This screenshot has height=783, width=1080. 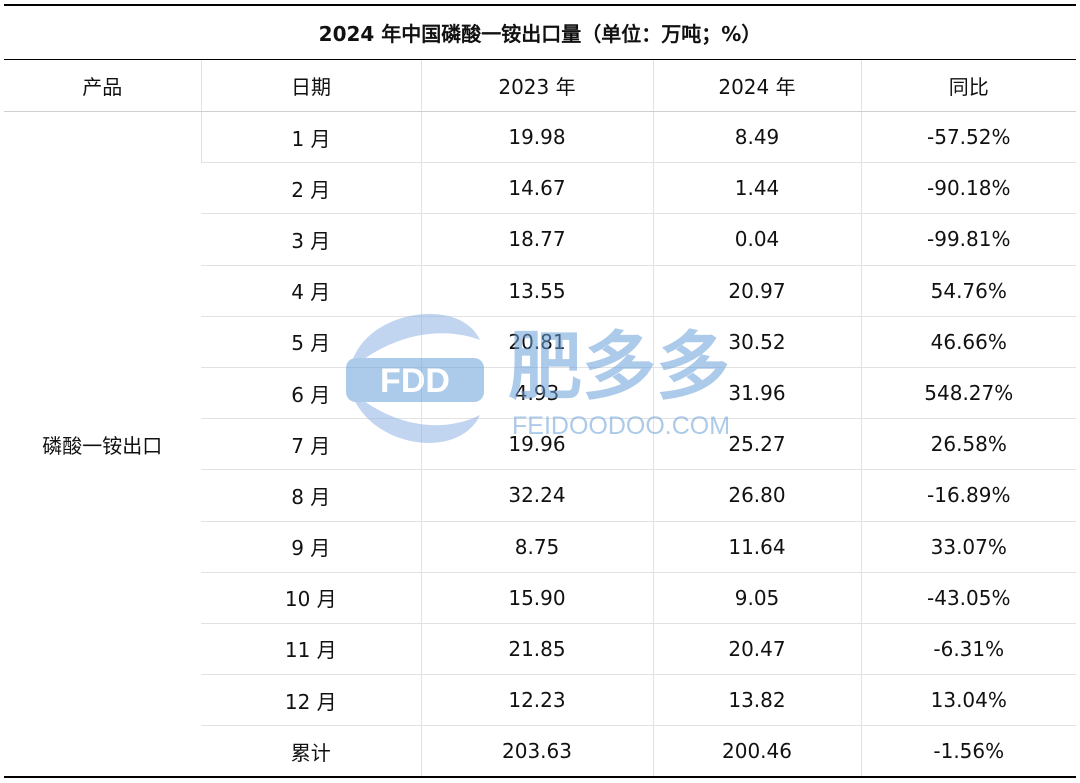 I want to click on header-product: 产品, so click(x=102, y=85).